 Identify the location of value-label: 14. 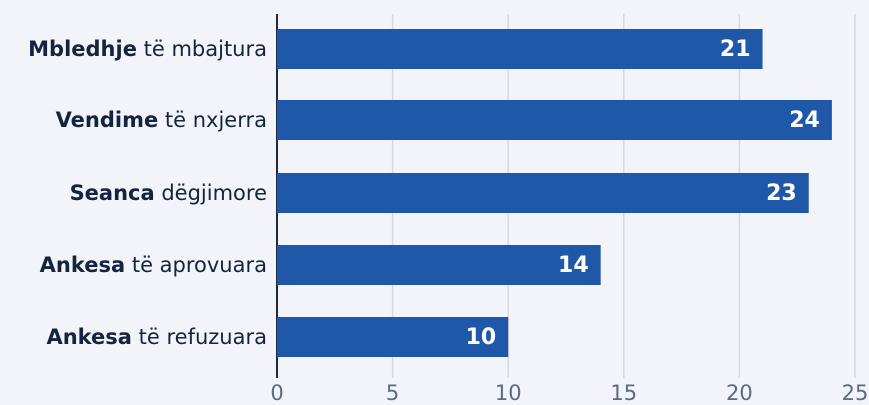
(573, 265).